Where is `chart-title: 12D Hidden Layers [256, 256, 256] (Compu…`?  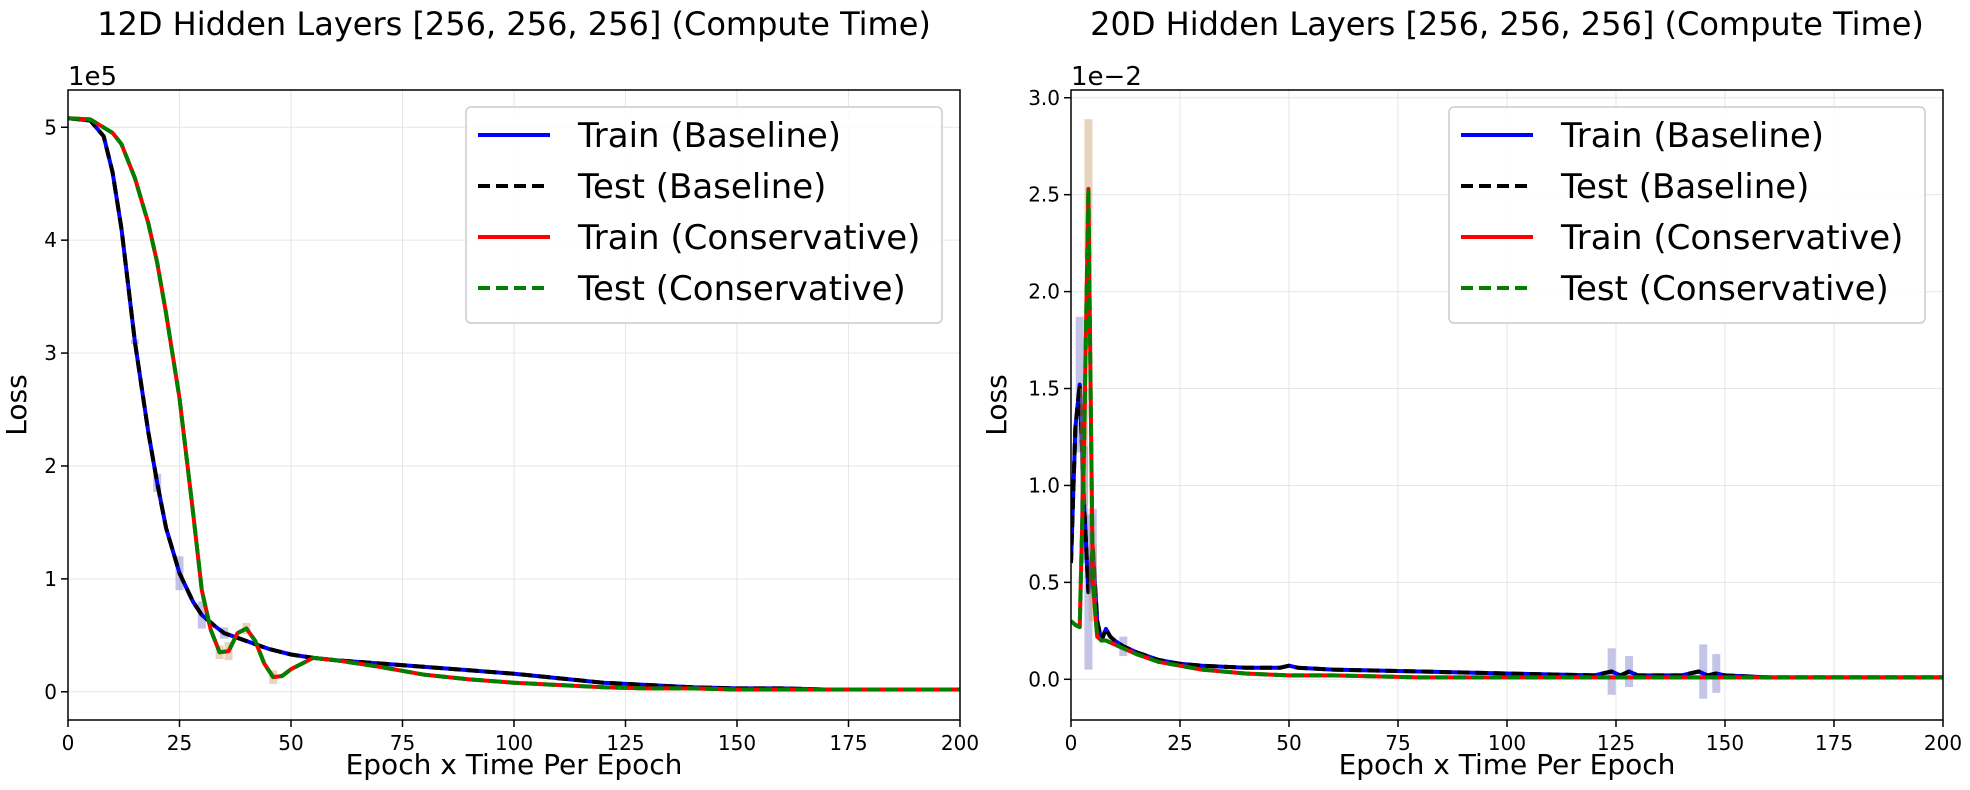
chart-title: 12D Hidden Layers [256, 256, 256] (Compu… is located at coordinates (514, 24).